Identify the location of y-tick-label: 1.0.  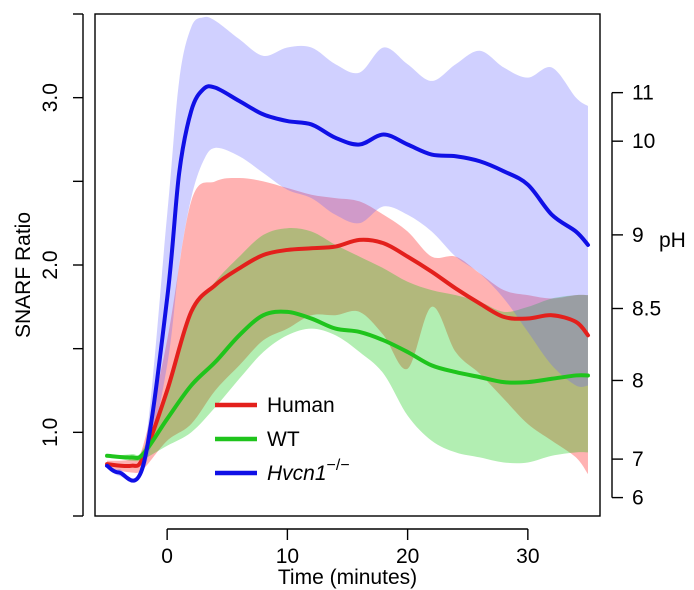
(50, 432).